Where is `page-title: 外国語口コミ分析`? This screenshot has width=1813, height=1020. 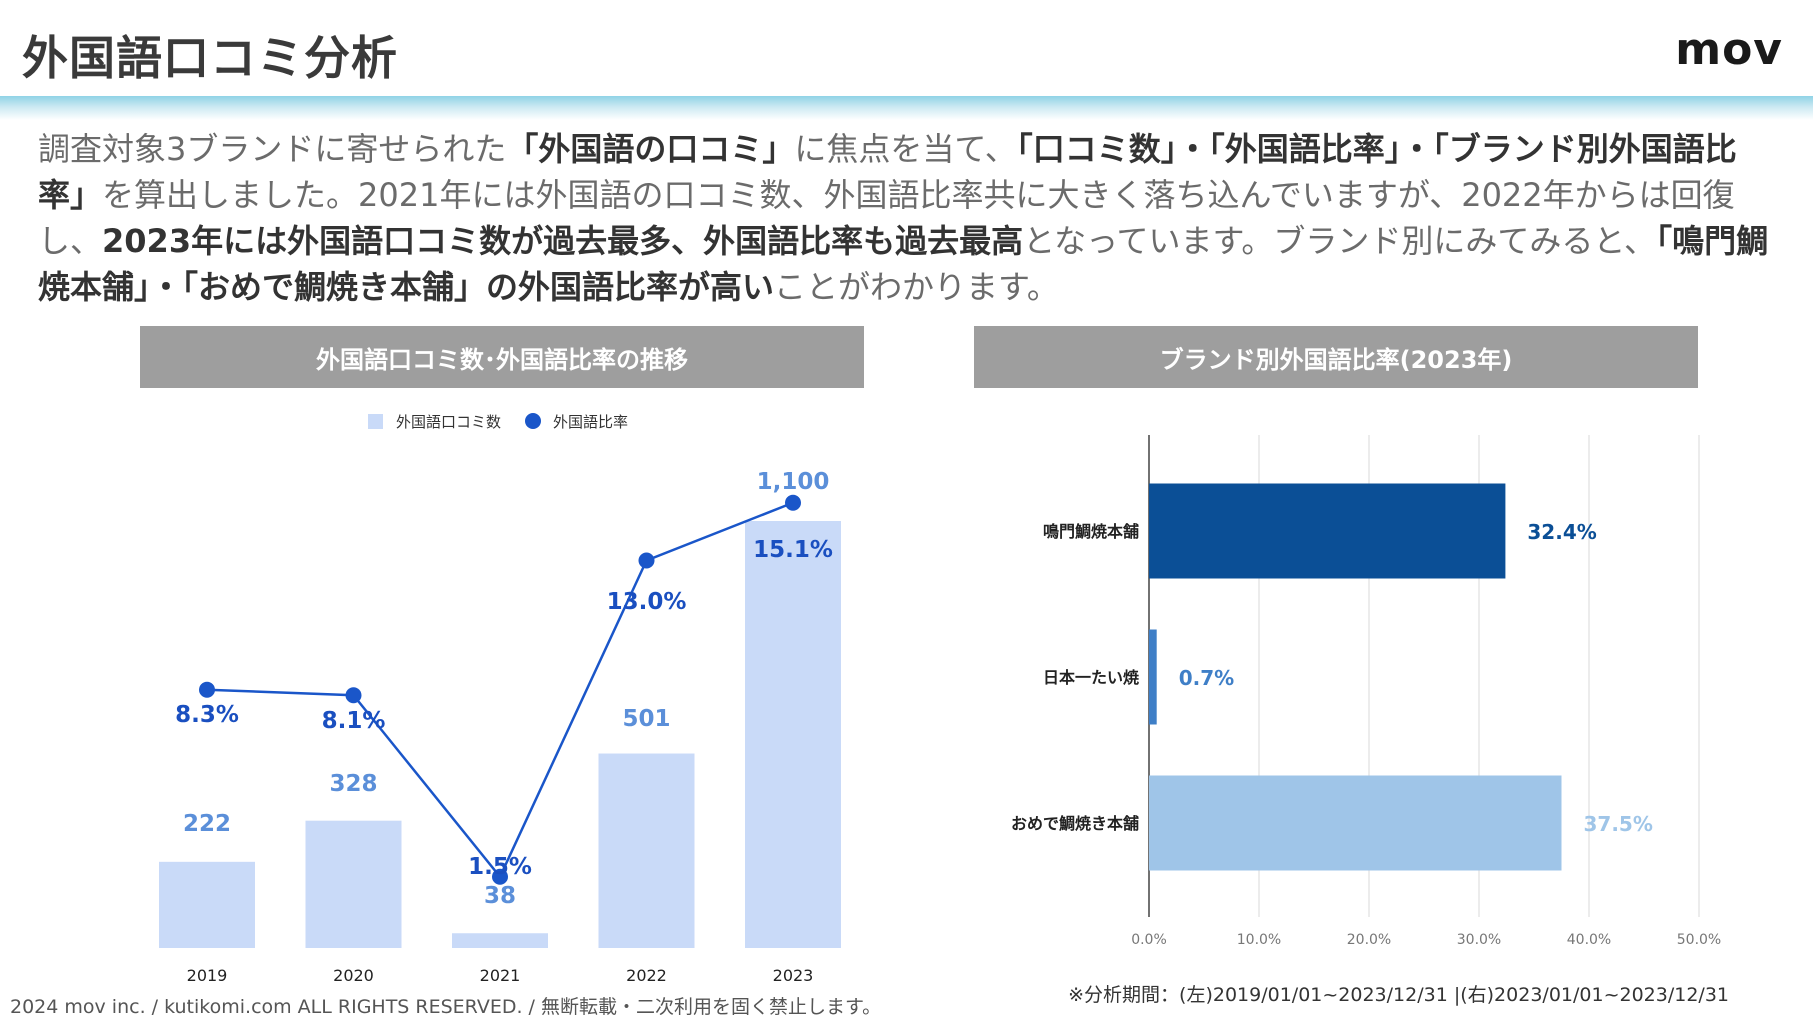 page-title: 外国語口コミ分析 is located at coordinates (210, 58).